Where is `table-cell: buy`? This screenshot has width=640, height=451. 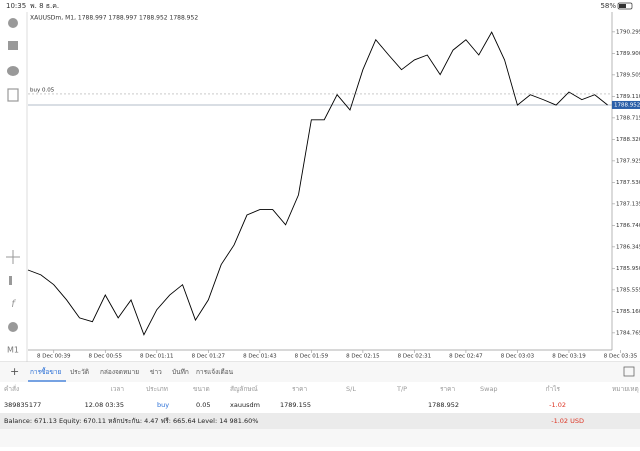
table-cell: buy is located at coordinates (163, 405).